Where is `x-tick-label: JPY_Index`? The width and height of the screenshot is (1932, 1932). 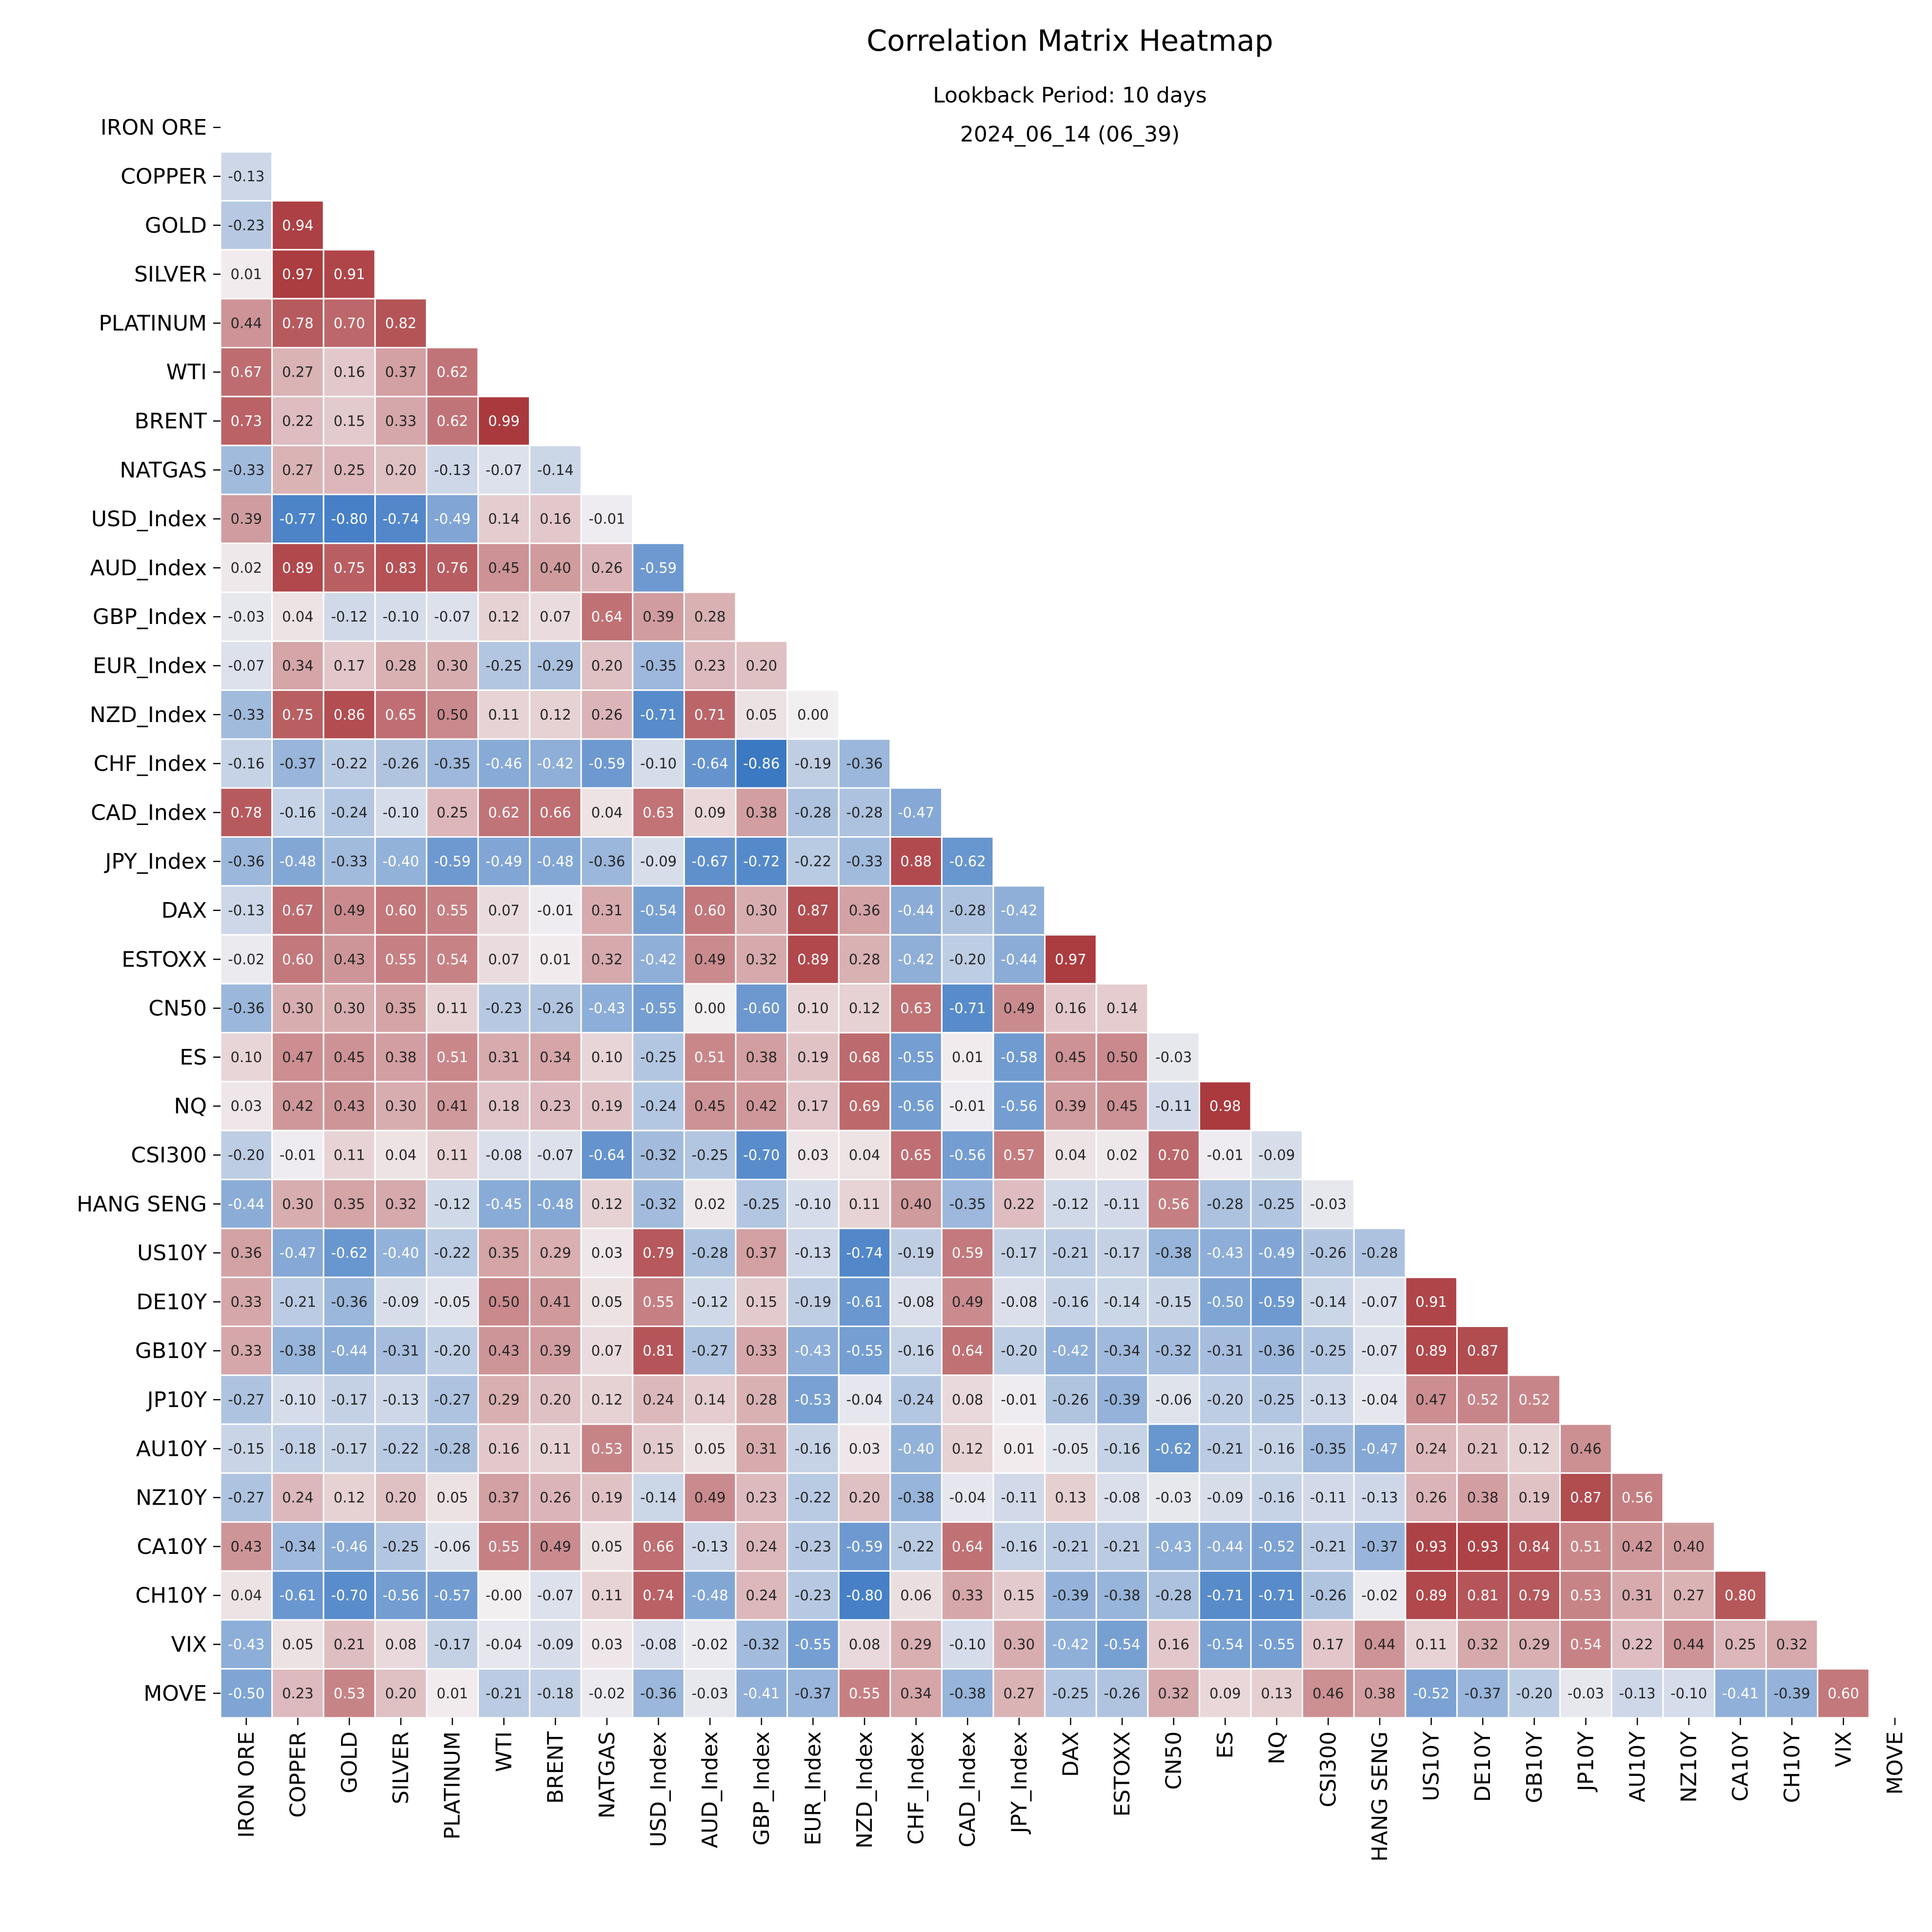 x-tick-label: JPY_Index is located at coordinates (1019, 1783).